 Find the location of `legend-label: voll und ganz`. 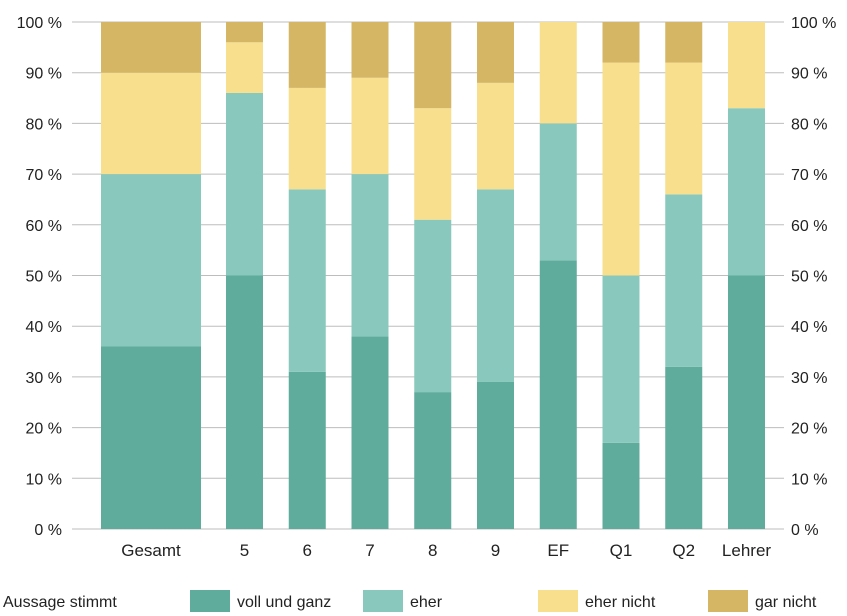

legend-label: voll und ganz is located at coordinates (284, 602).